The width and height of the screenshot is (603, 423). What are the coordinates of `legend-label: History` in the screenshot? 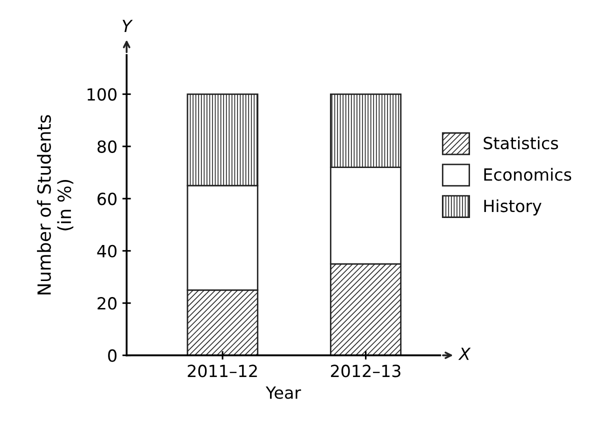 It's located at (513, 207).